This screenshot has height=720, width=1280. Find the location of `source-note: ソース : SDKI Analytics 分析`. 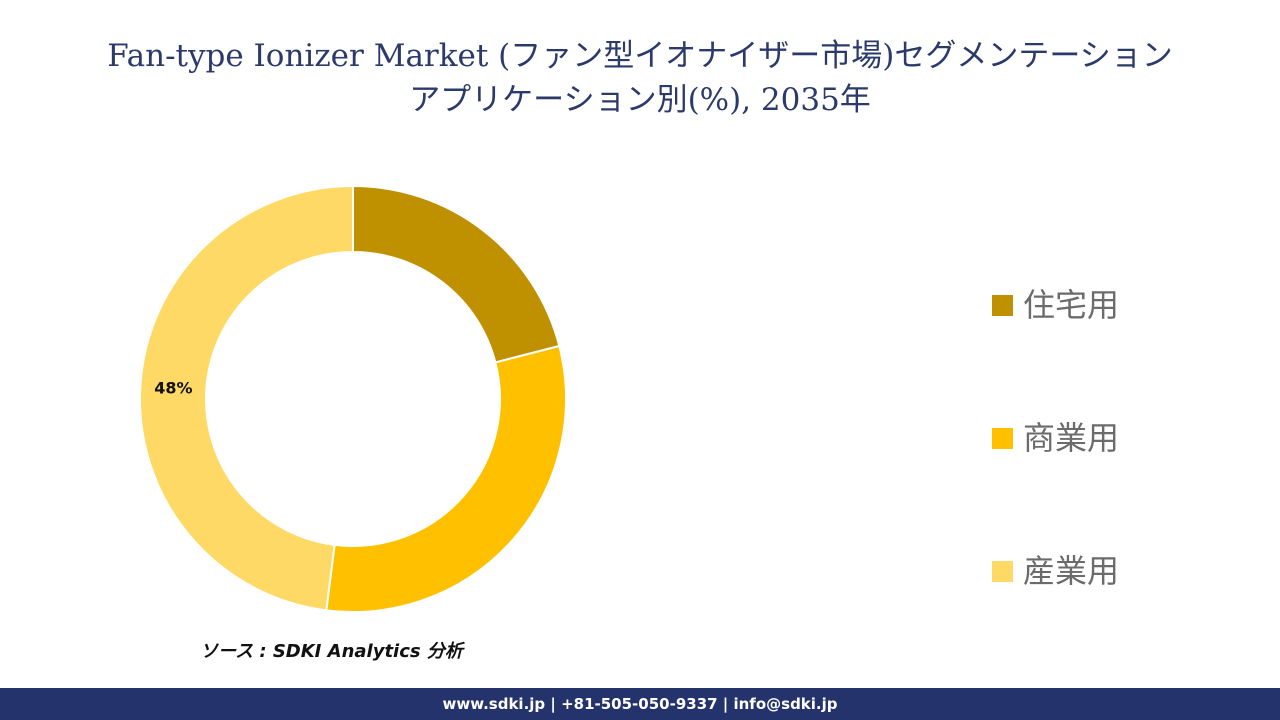

source-note: ソース : SDKI Analytics 分析 is located at coordinates (331, 651).